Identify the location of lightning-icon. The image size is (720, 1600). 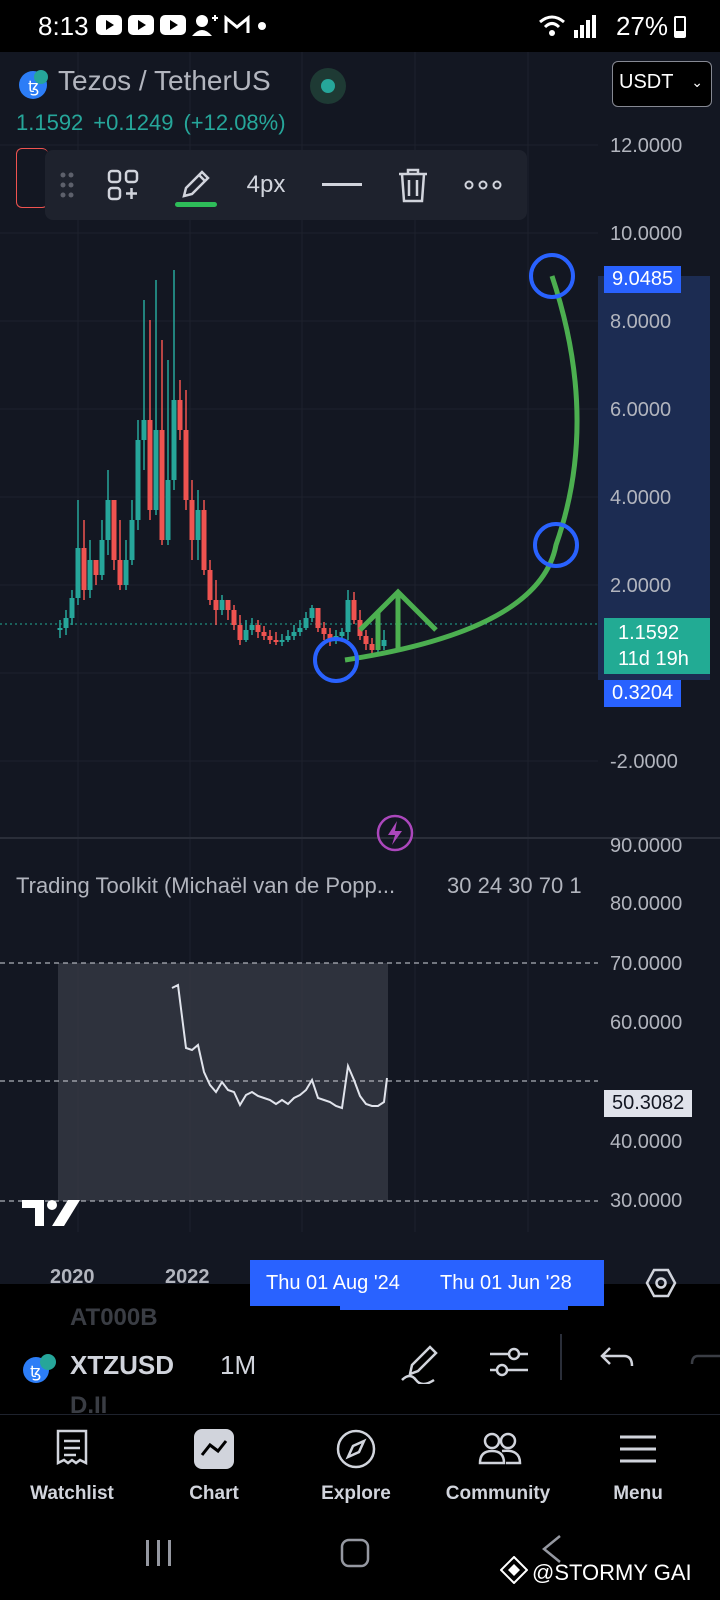
(395, 833).